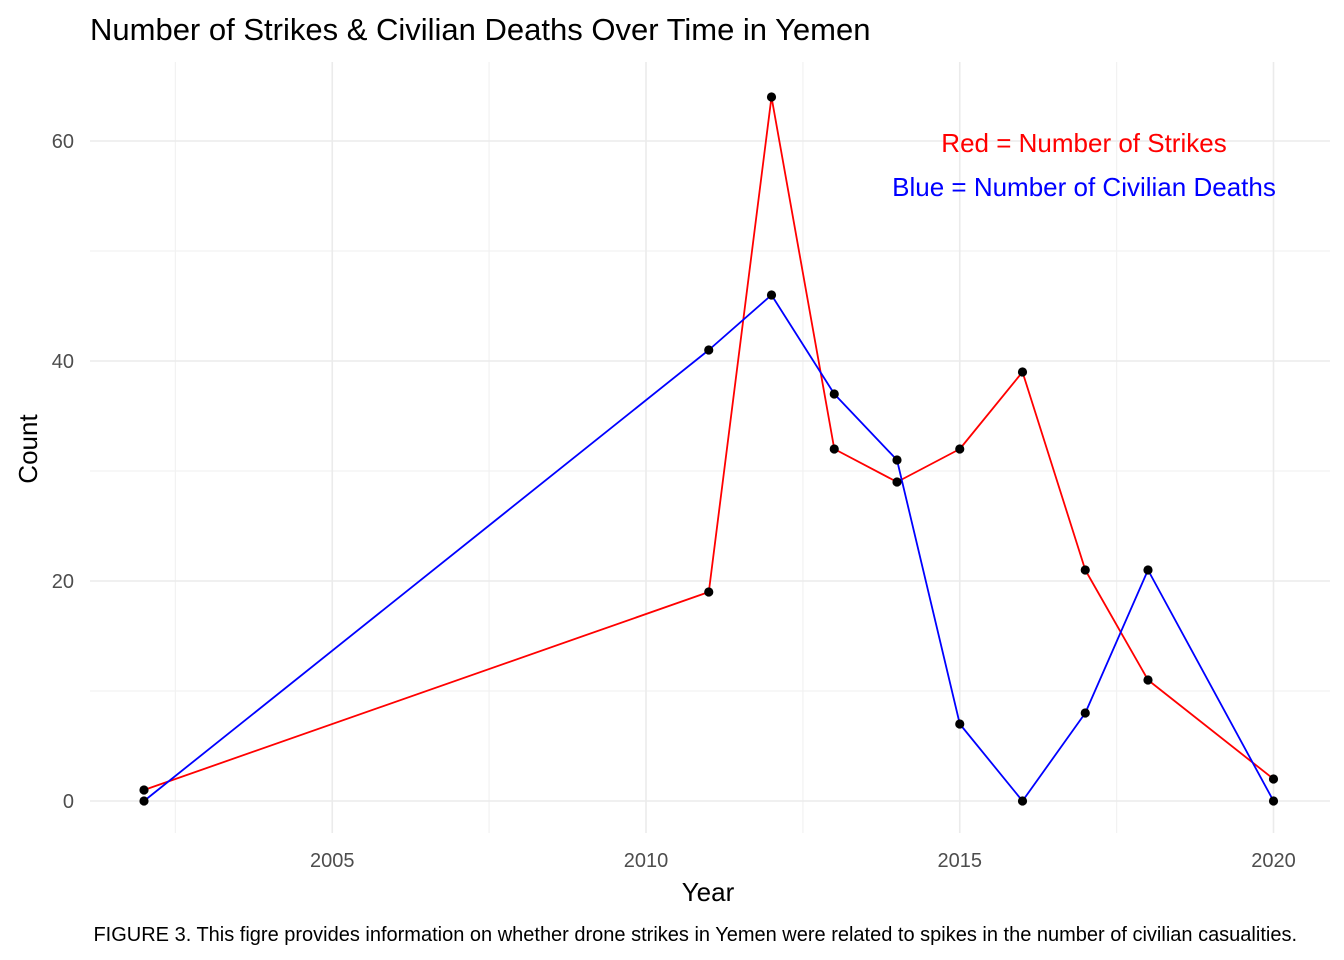  Describe the element at coordinates (803, 861) in the screenshot. I see `x-tick-labels: 2005 2010 2015 2020` at that location.